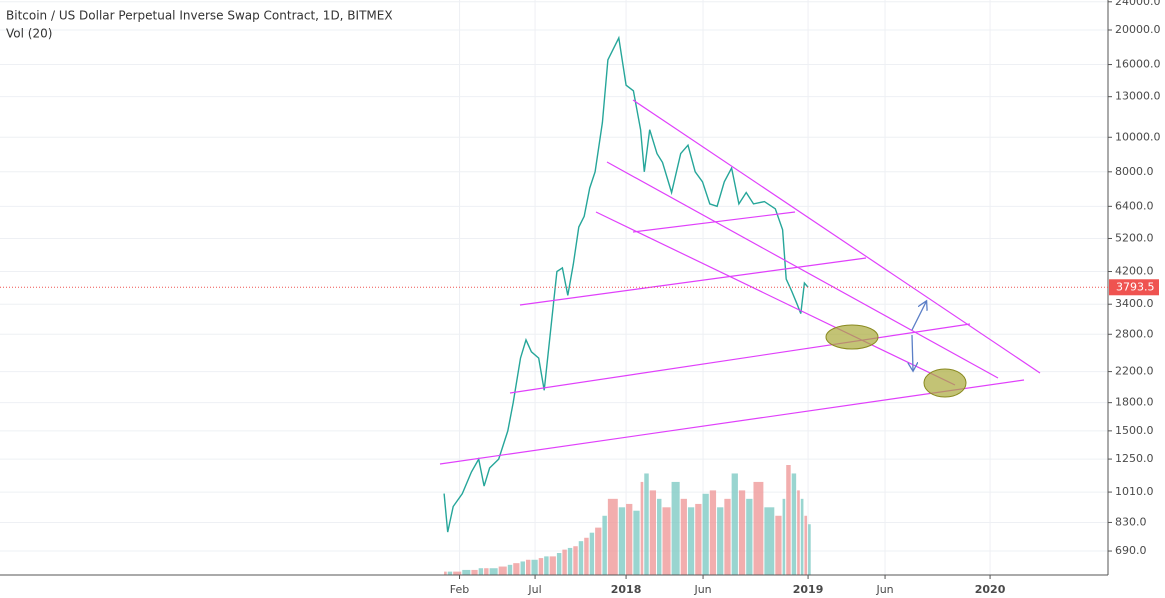 Image resolution: width=1165 pixels, height=598 pixels. Describe the element at coordinates (29, 34) in the screenshot. I see `subtitle: Vol (20)` at that location.